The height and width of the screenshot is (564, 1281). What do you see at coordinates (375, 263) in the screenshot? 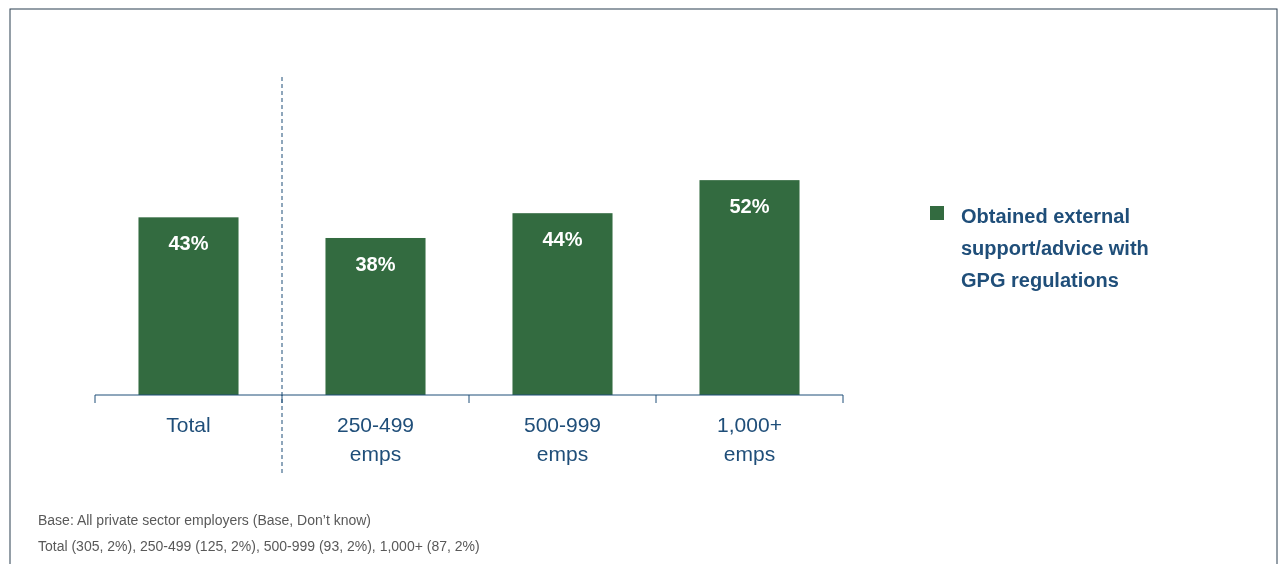
I see `data-label: 38%` at bounding box center [375, 263].